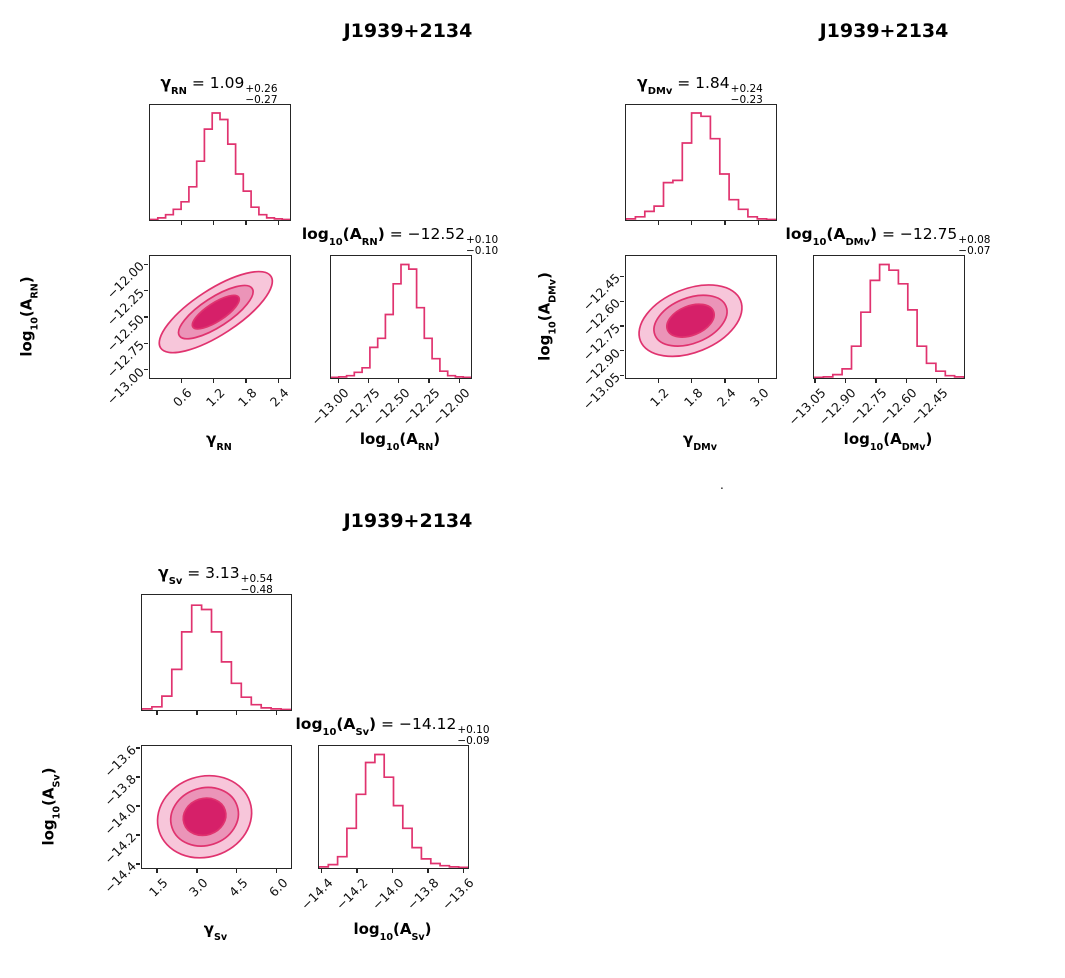 The image size is (1065, 978). Describe the element at coordinates (400, 441) in the screenshot. I see `amp-axis-label: log10(ARN)` at that location.